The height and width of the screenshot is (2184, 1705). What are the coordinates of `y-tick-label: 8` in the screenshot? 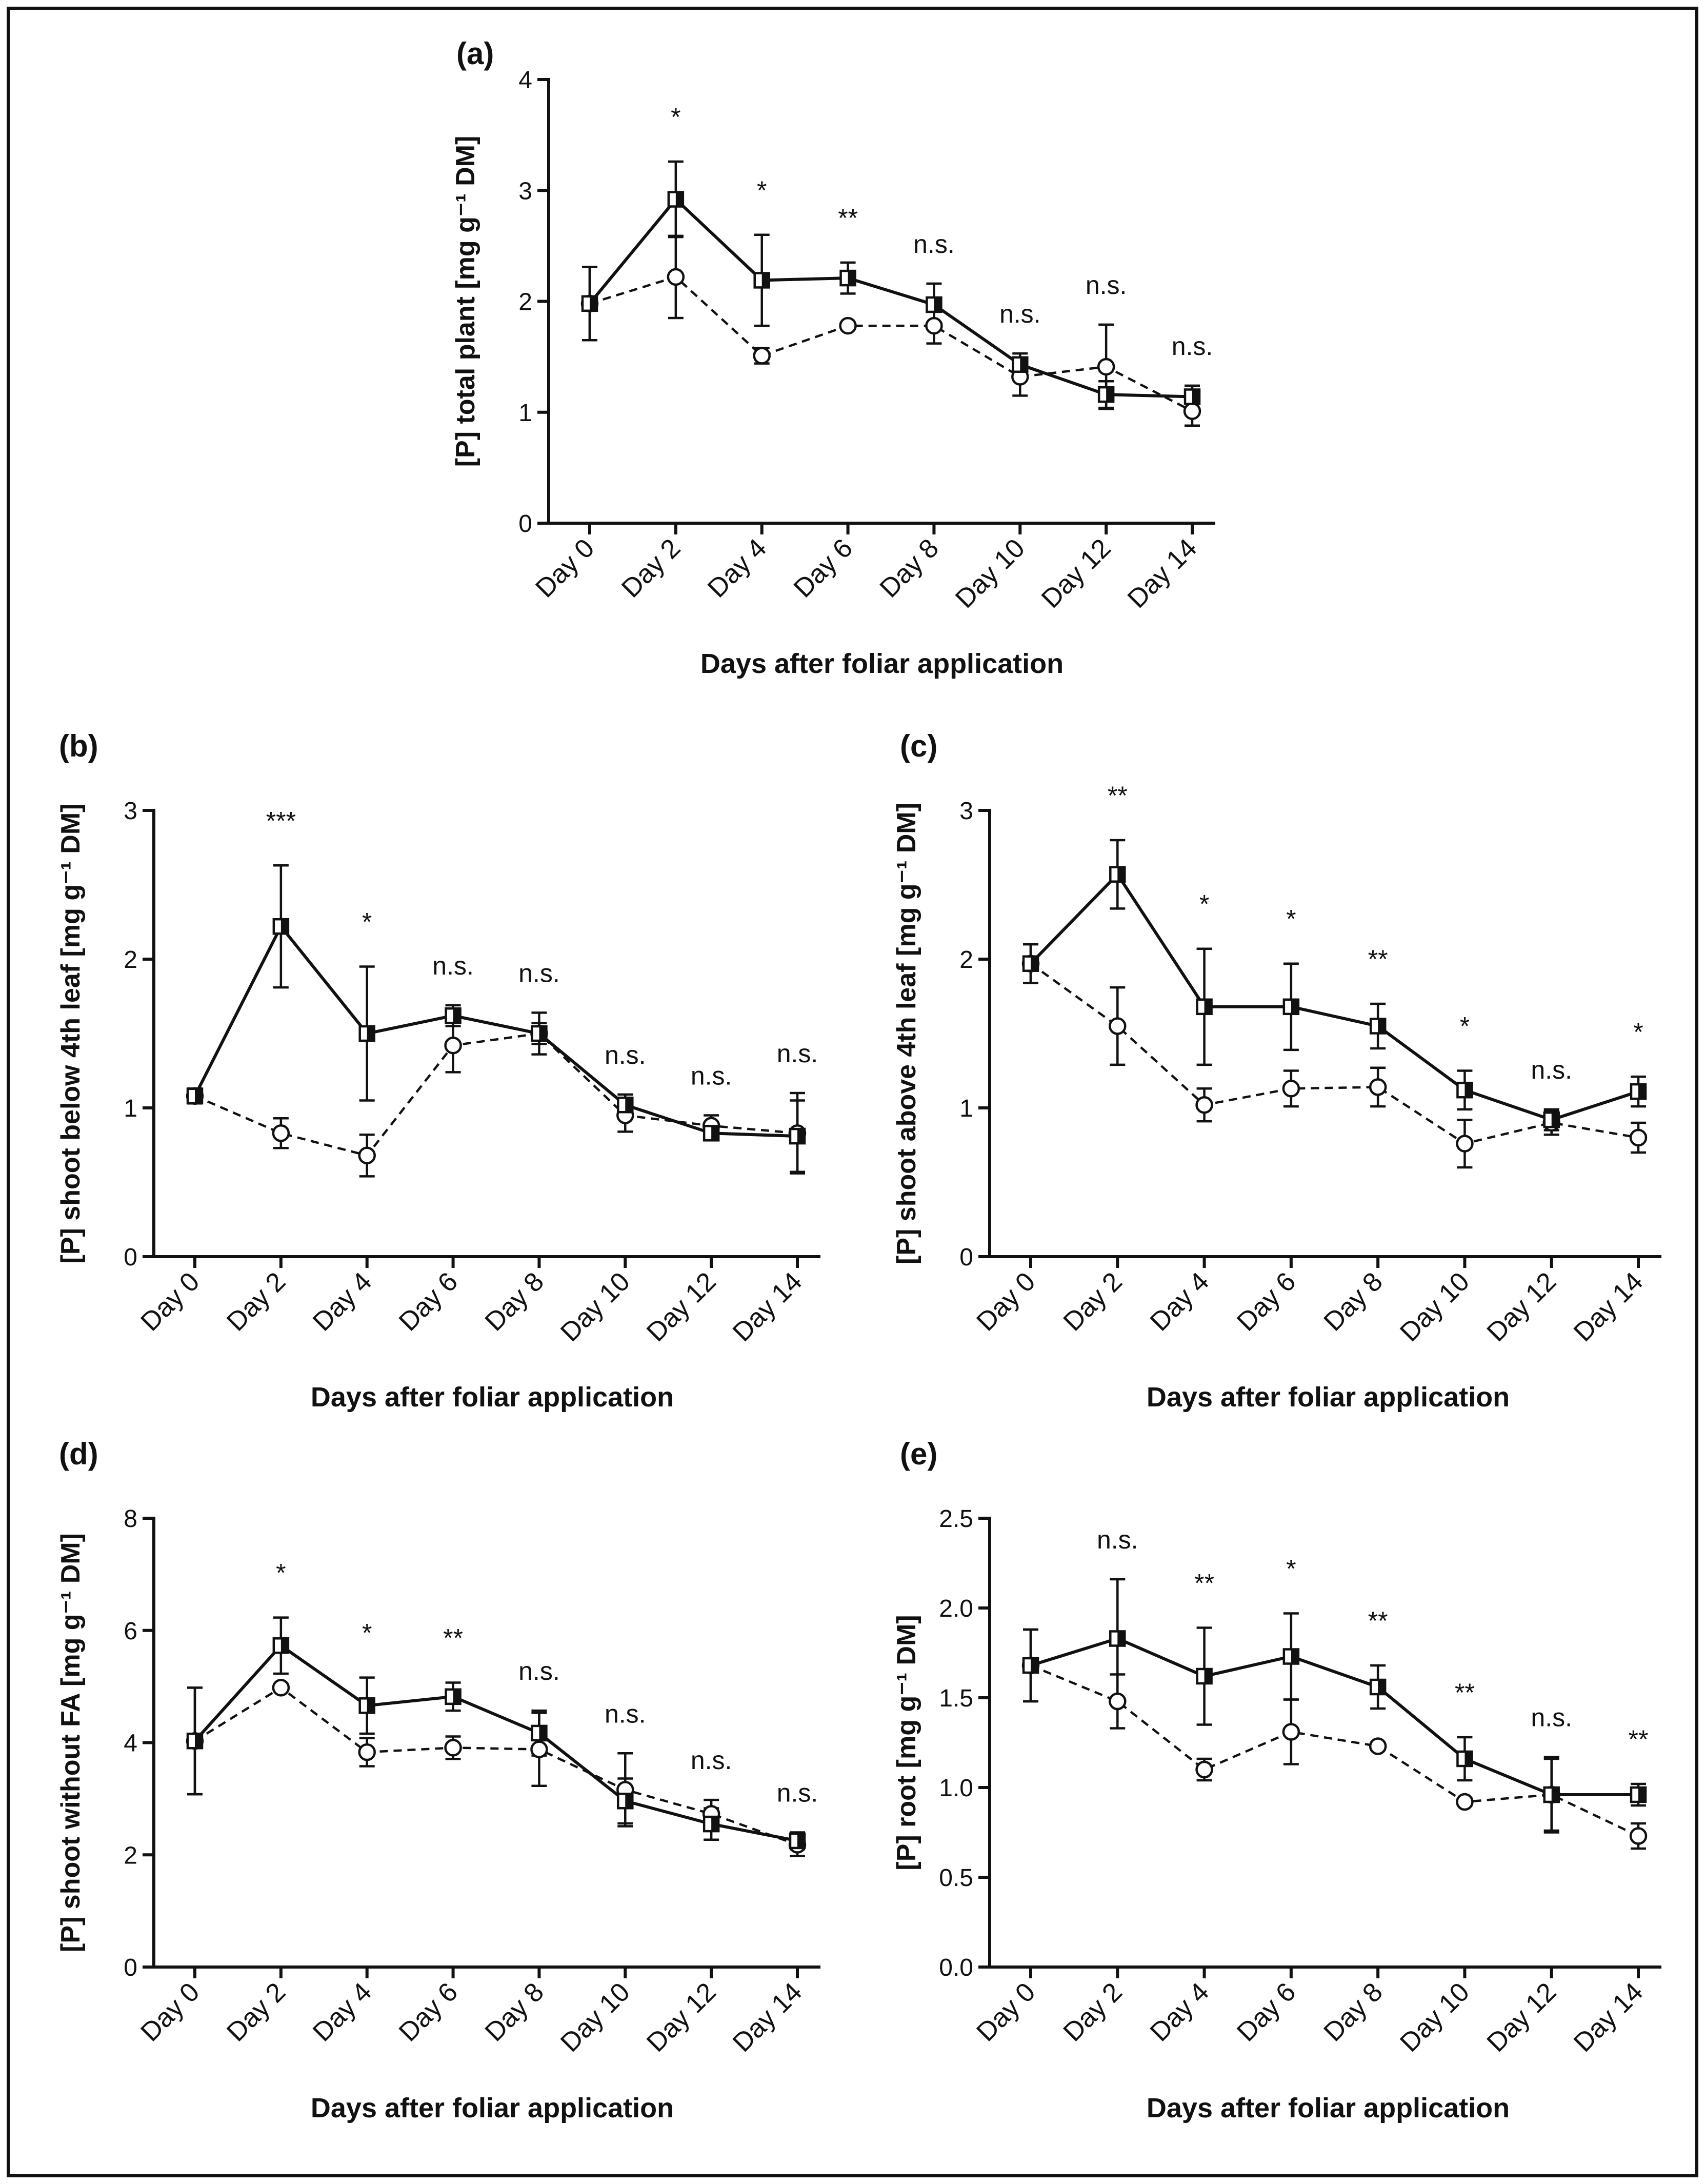 It's located at (130, 1519).